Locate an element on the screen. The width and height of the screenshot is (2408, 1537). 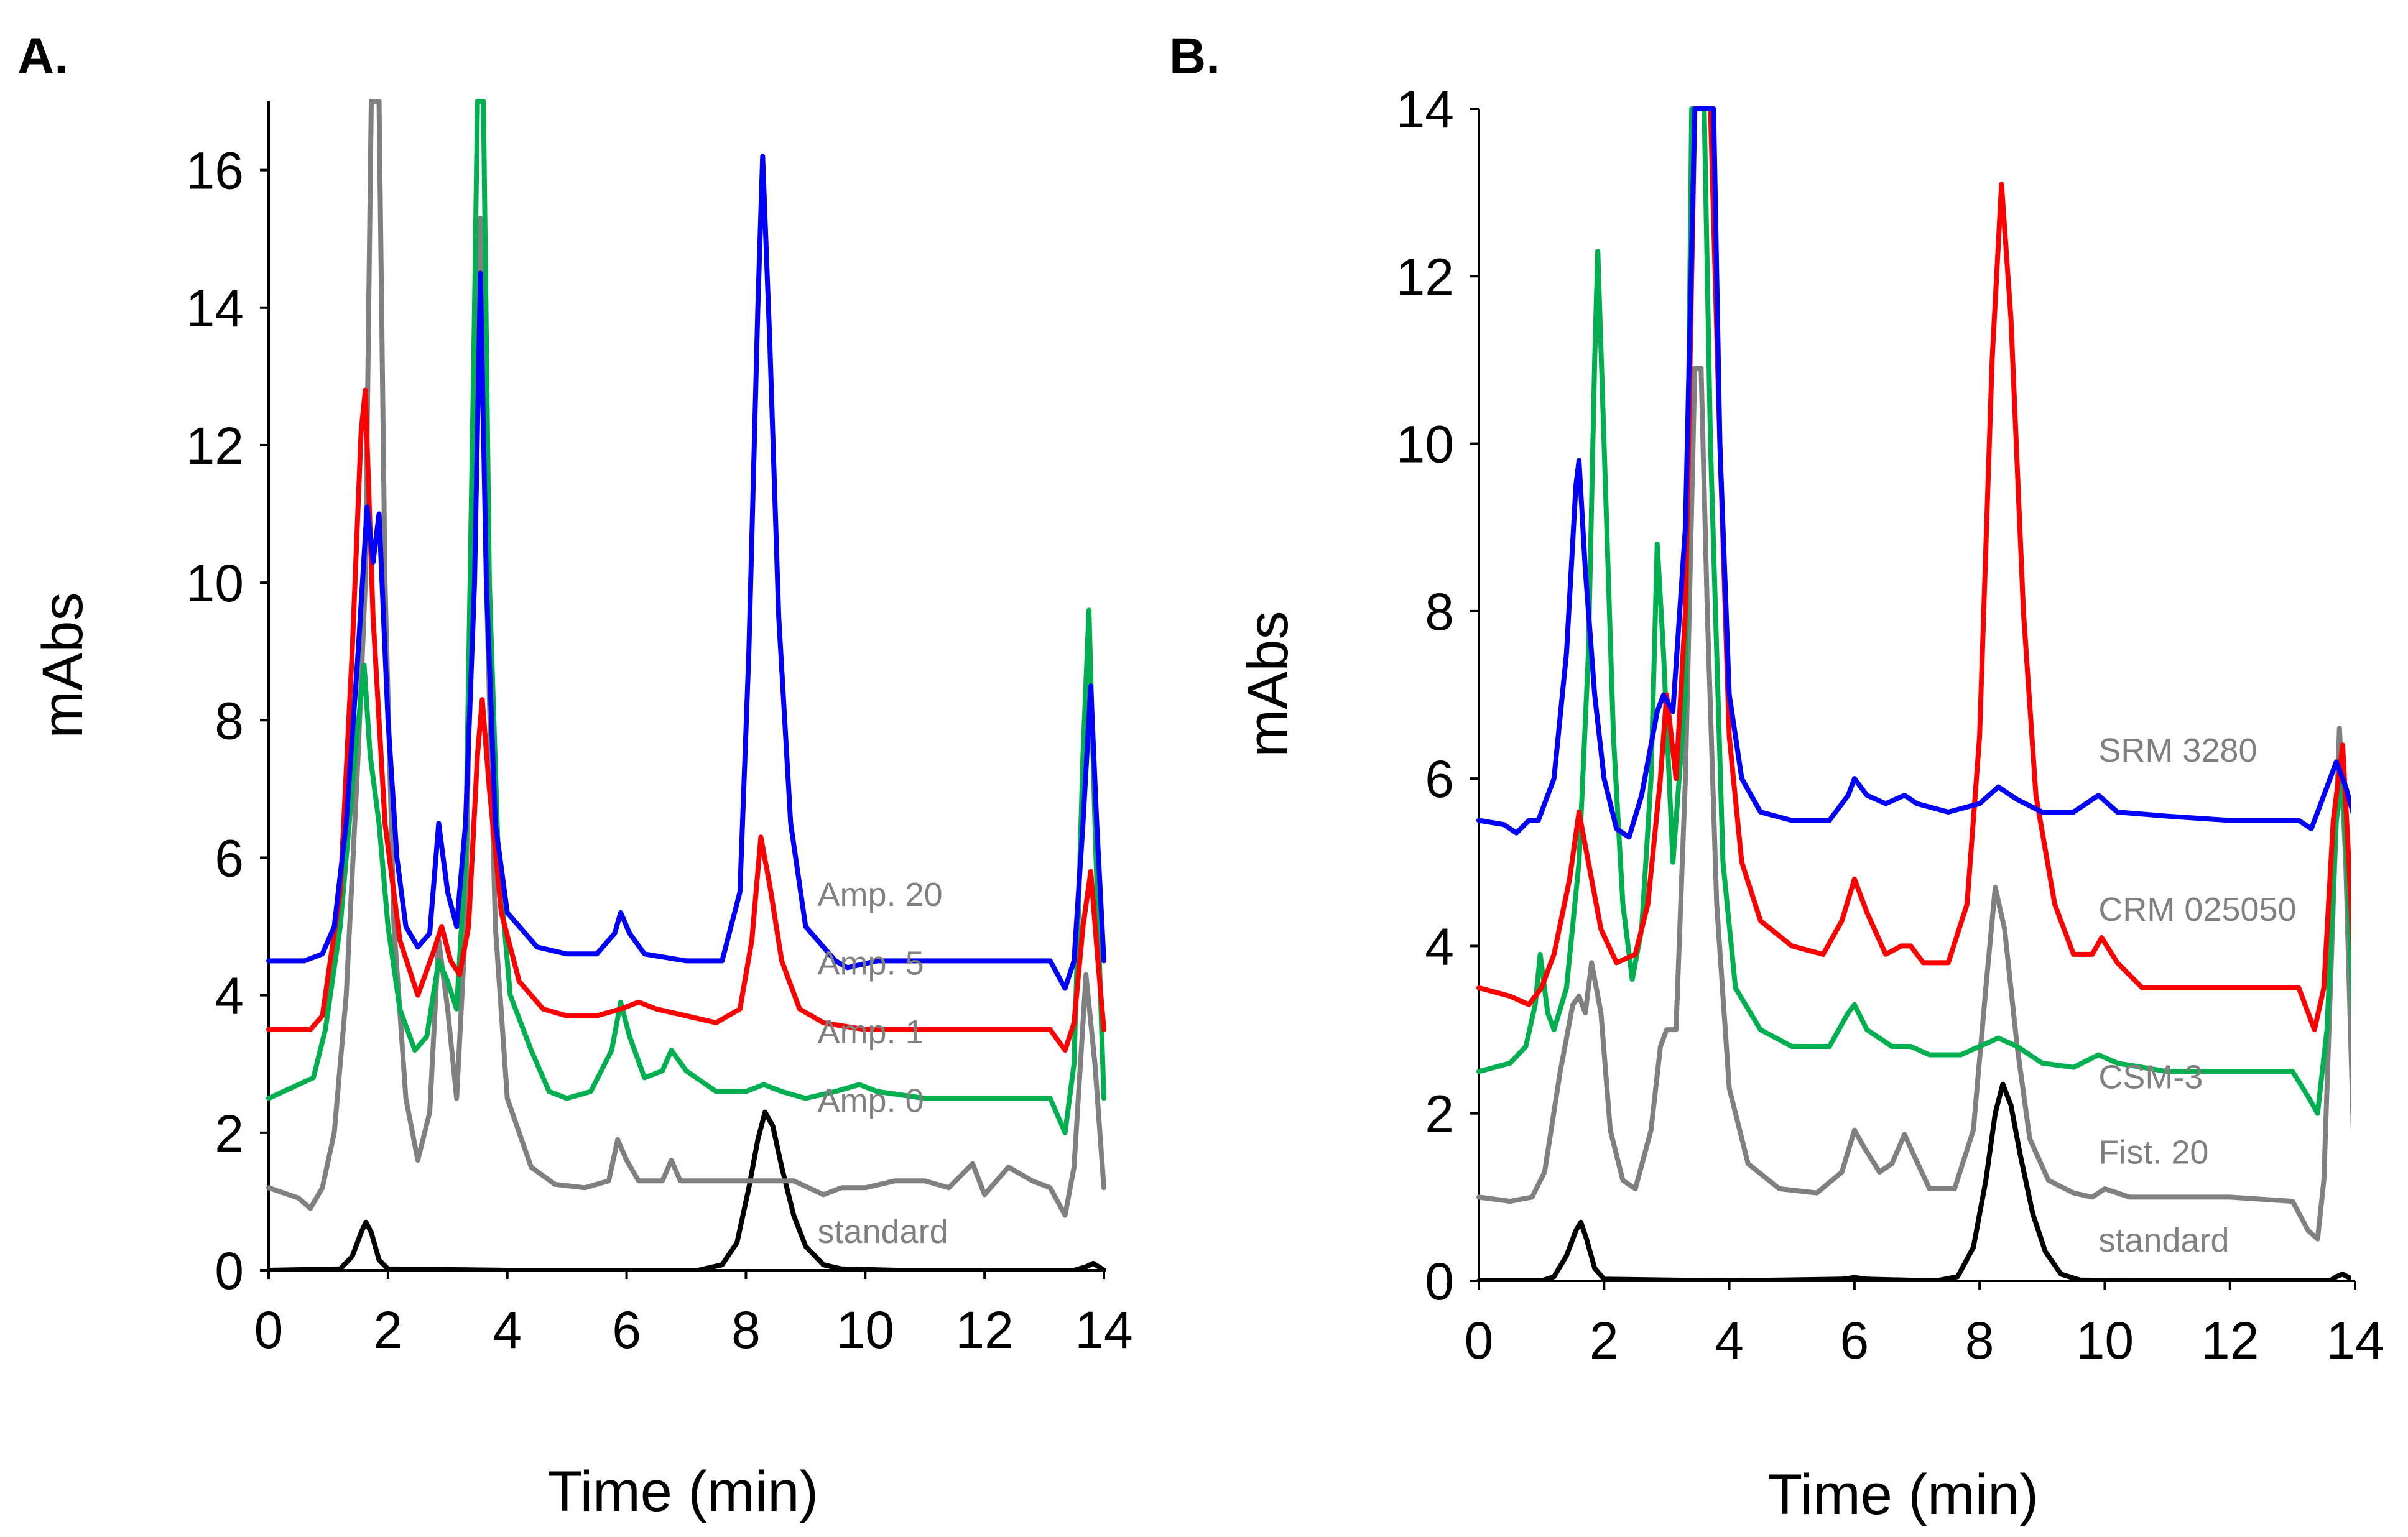
trace-labels-b: SRM 3280 CRM 025050 CSM-3 Fist. 20 standard is located at coordinates (2197, 996).